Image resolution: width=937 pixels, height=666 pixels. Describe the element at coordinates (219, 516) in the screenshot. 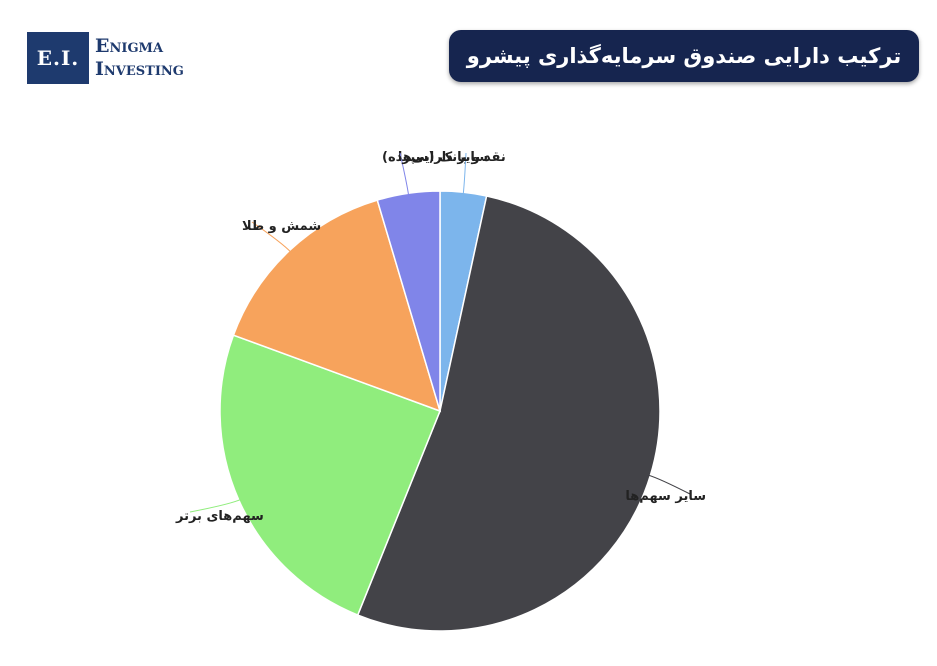

I see `slice-label: سهم‌های برتر` at that location.